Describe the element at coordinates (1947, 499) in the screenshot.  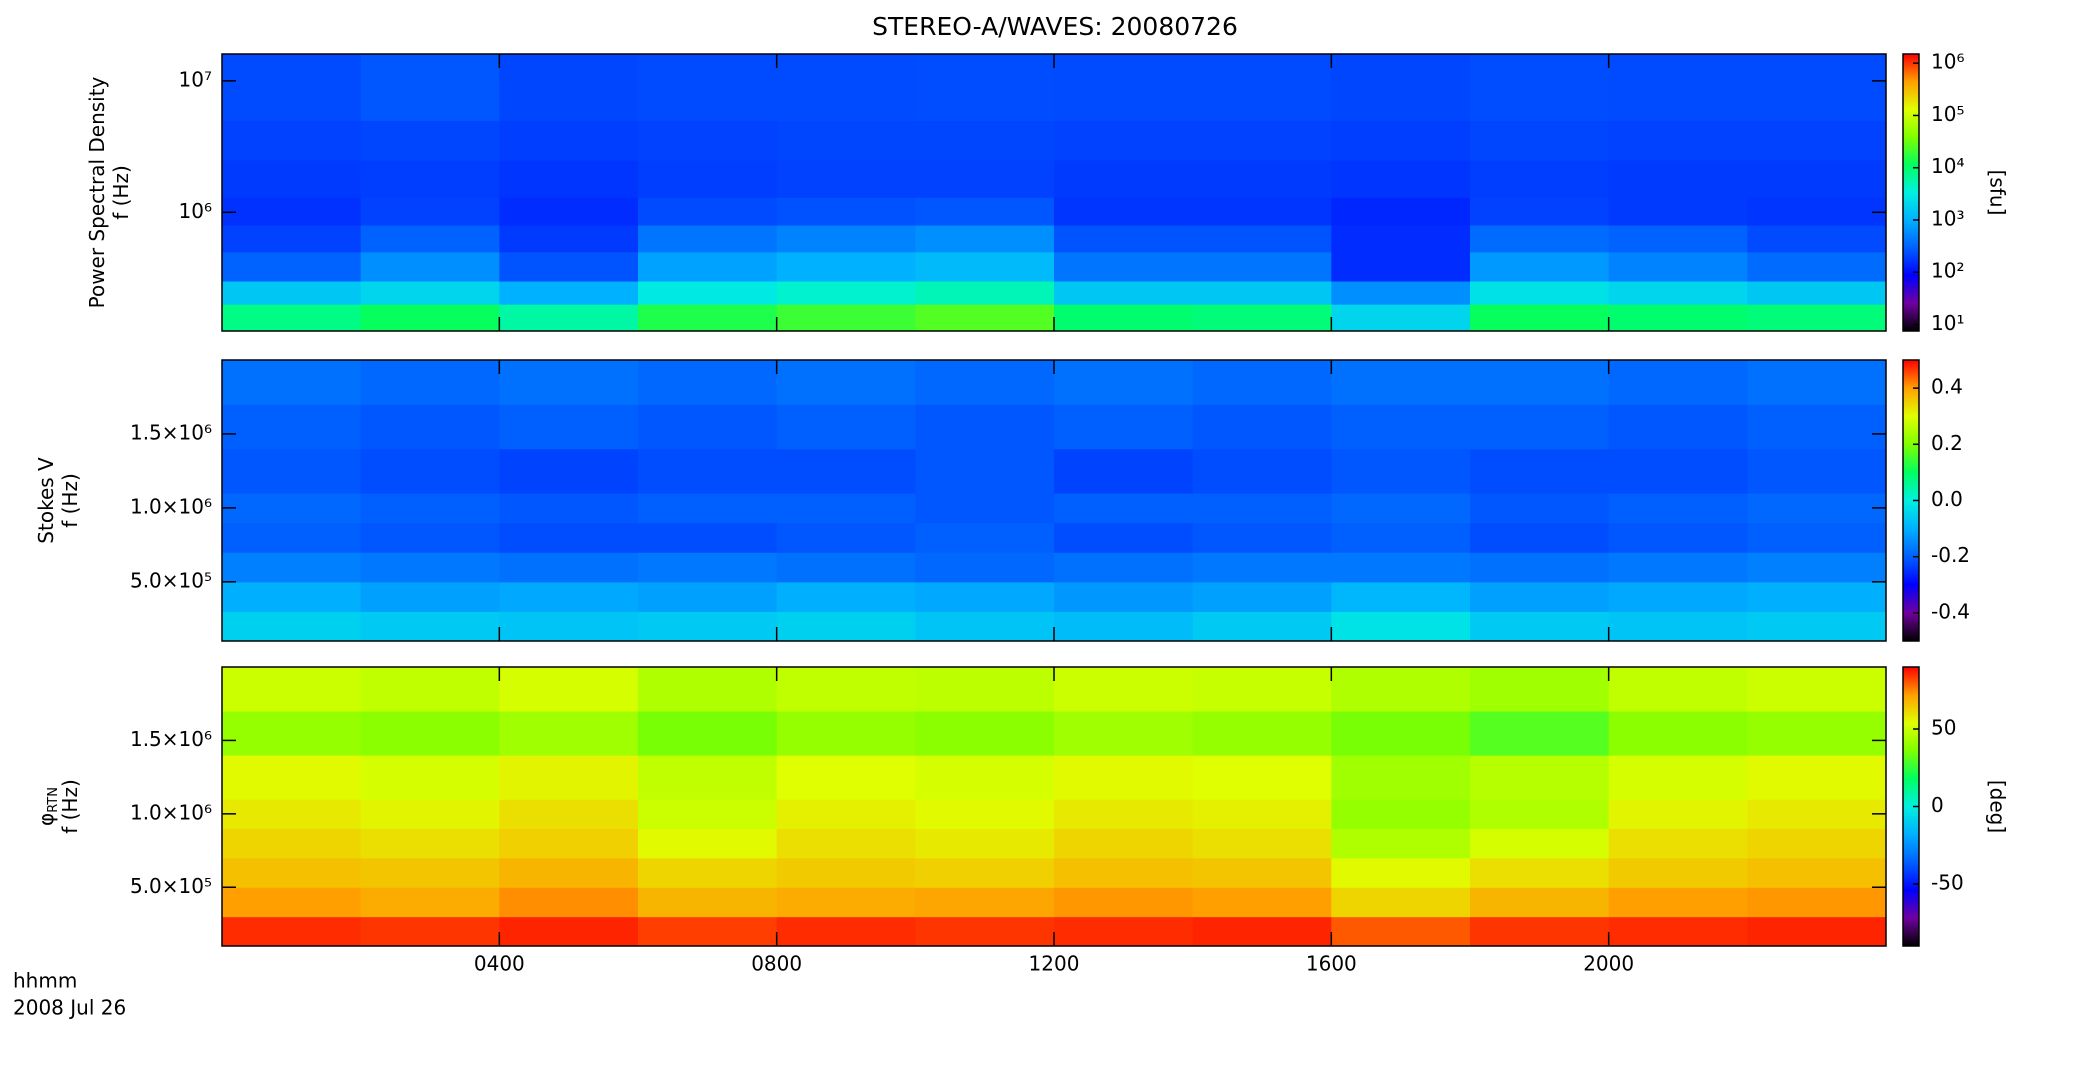
I see `colorbar-tick-label: 0.0` at that location.